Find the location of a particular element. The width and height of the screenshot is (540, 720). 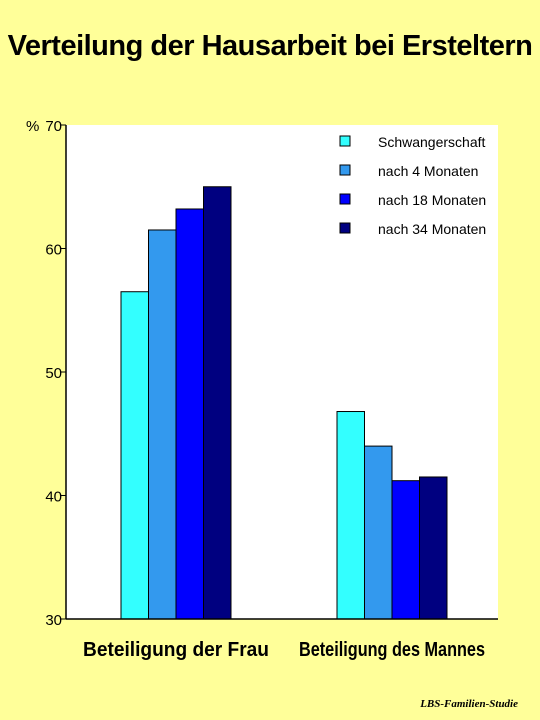

footer-credit: LBS-Familien-Studie is located at coordinates (469, 704).